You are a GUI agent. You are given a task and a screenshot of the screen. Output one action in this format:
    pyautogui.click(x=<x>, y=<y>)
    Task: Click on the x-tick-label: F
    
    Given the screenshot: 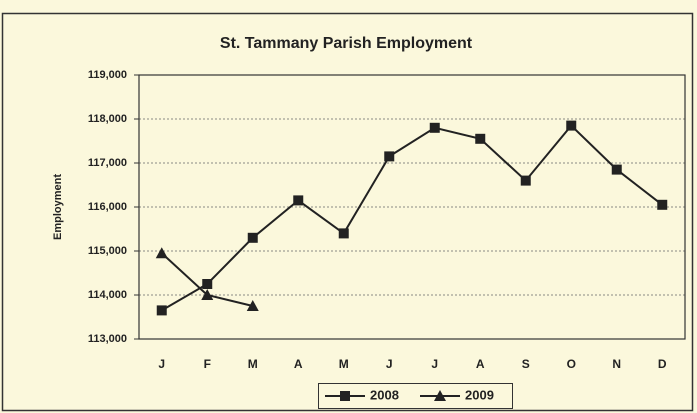 What is the action you would take?
    pyautogui.click(x=207, y=364)
    